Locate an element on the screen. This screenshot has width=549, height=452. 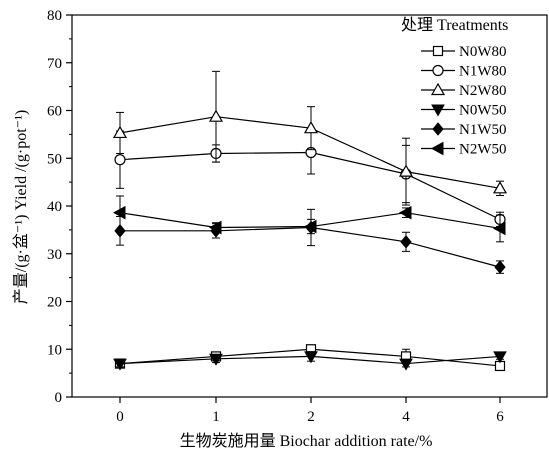
legend-marker-n0w50 is located at coordinates (438, 110).